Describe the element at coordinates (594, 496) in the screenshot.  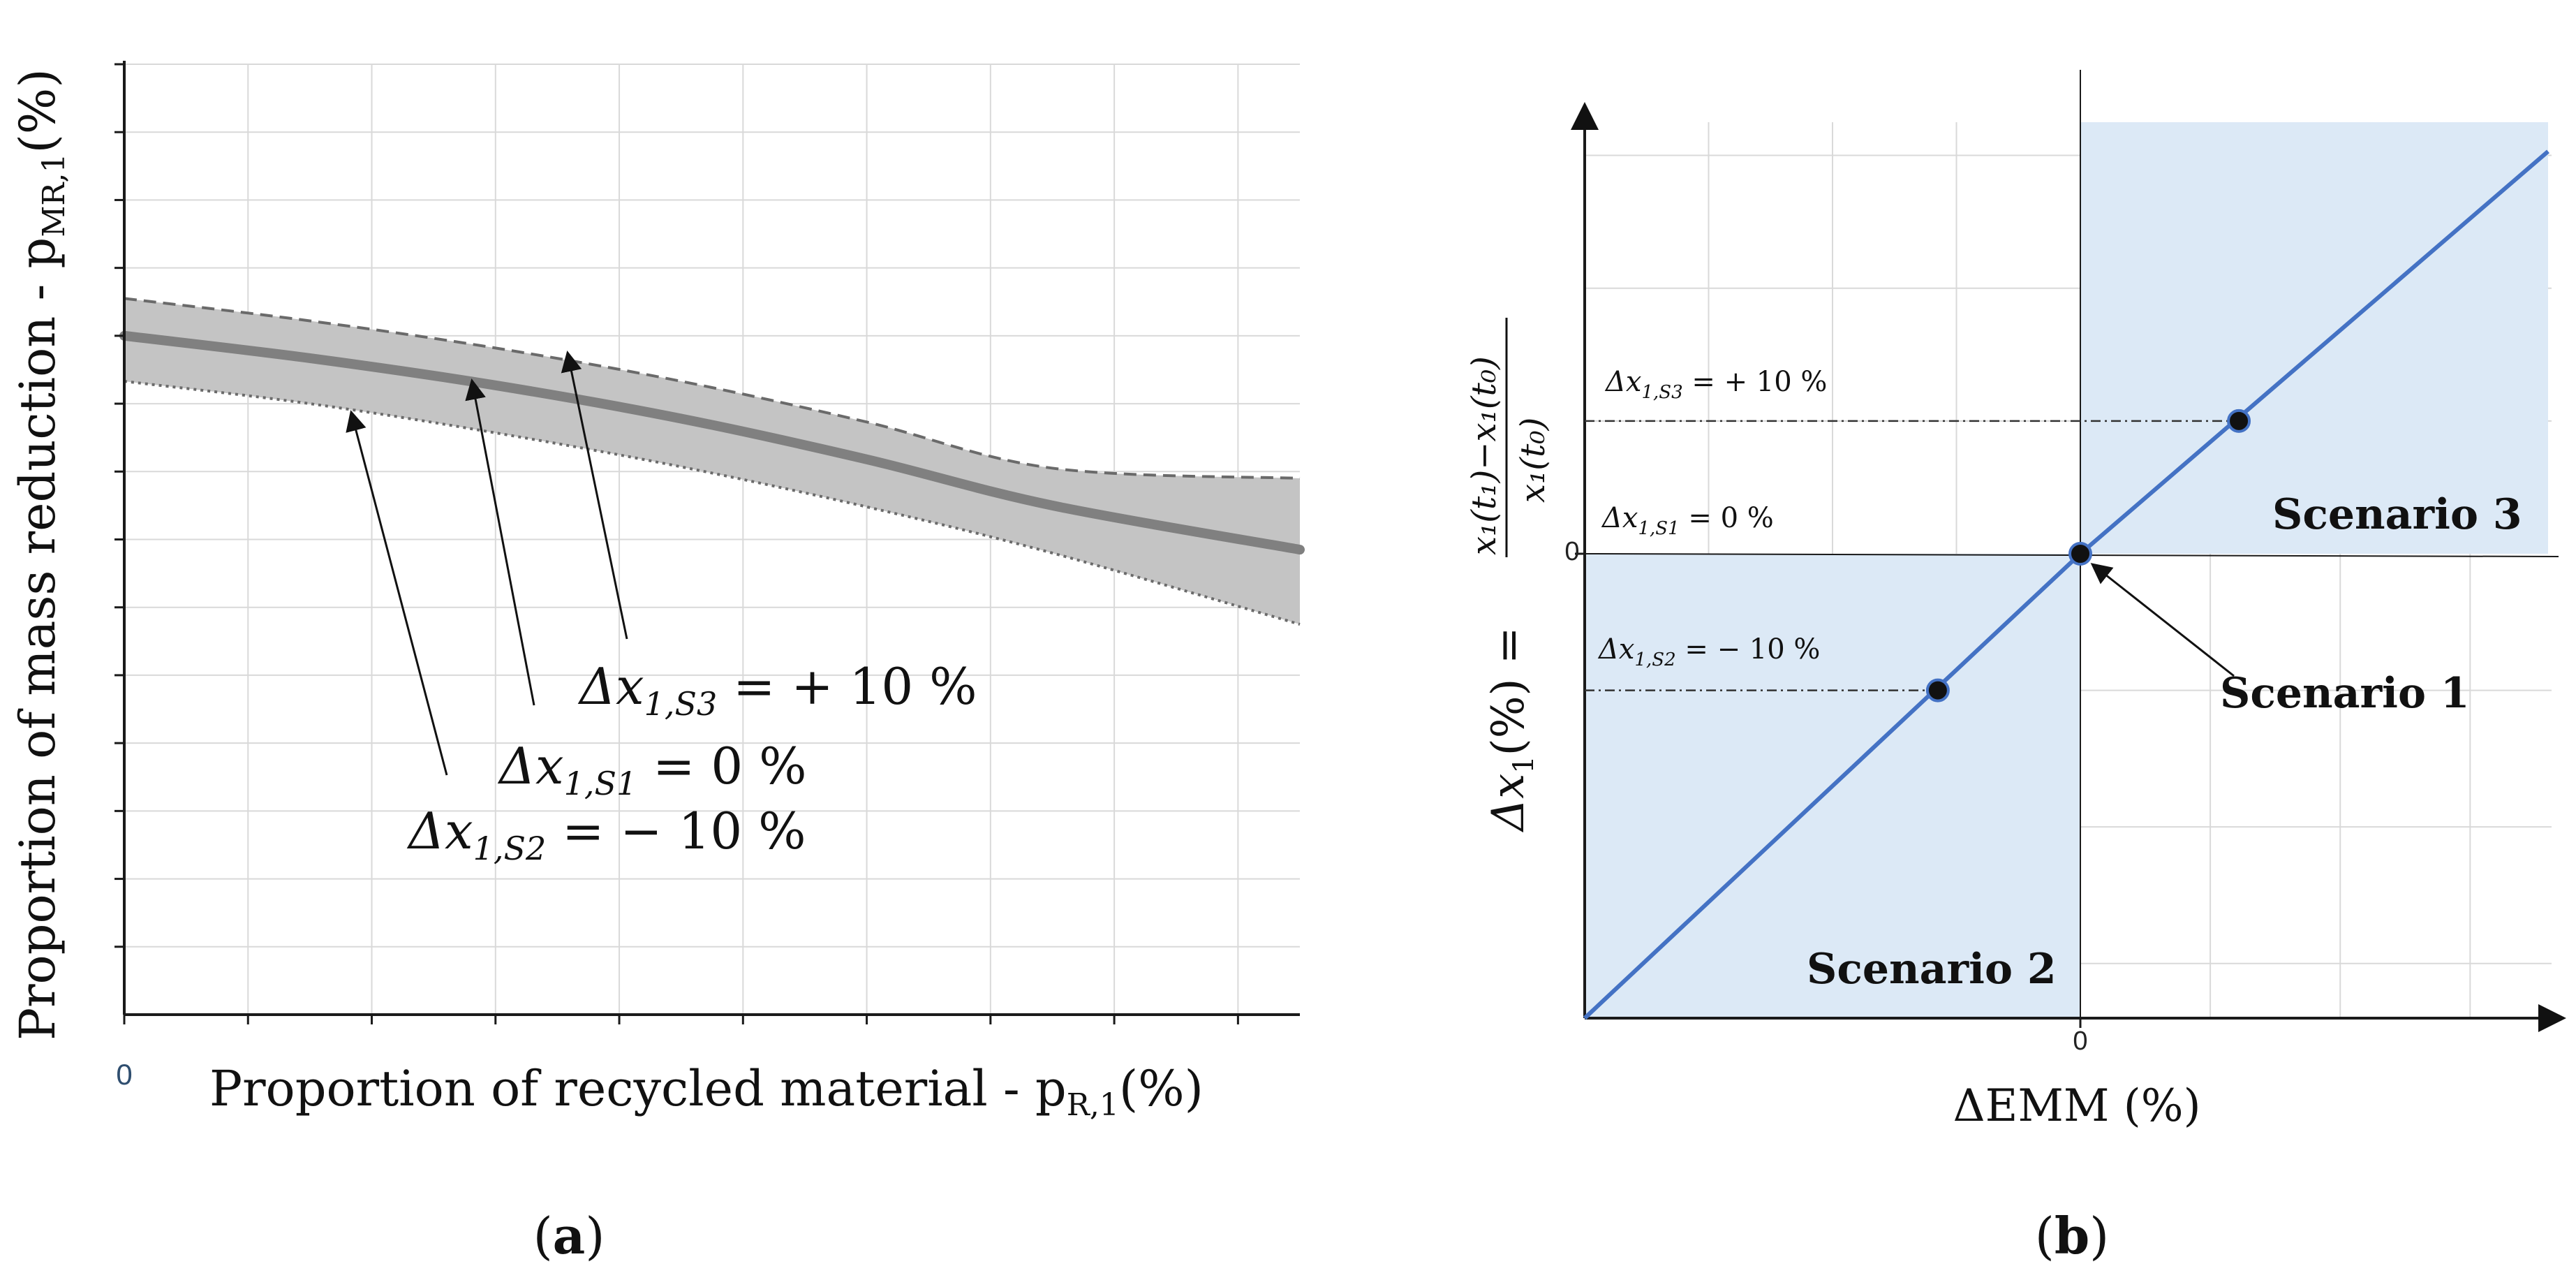
I see `arrow-s3` at that location.